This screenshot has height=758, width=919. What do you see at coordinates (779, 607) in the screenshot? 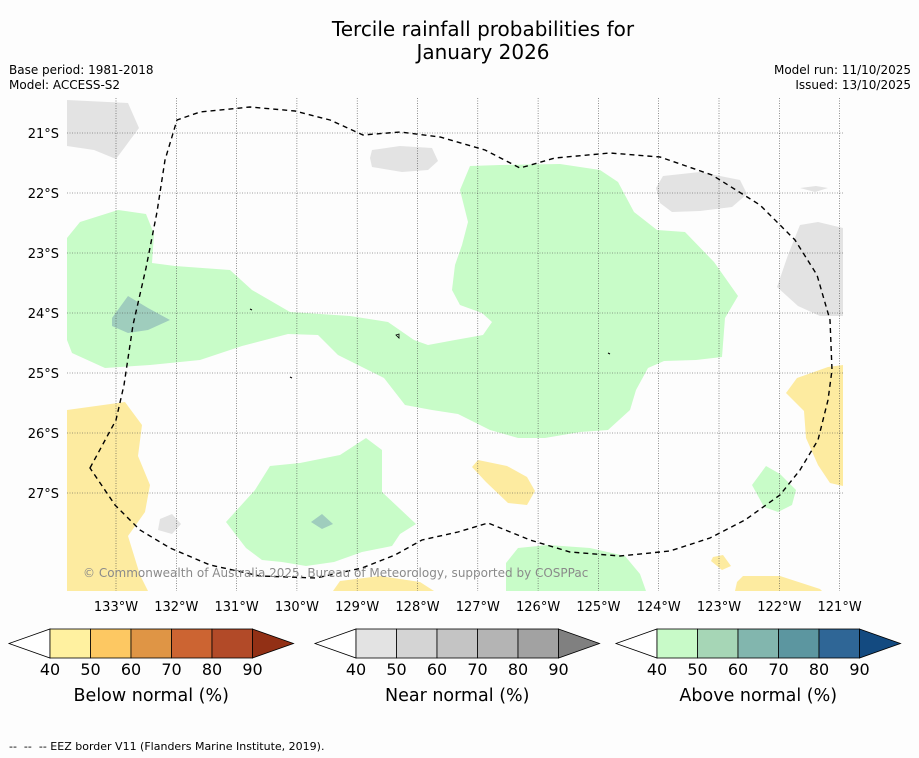
I see `lon-label: 122°W` at bounding box center [779, 607].